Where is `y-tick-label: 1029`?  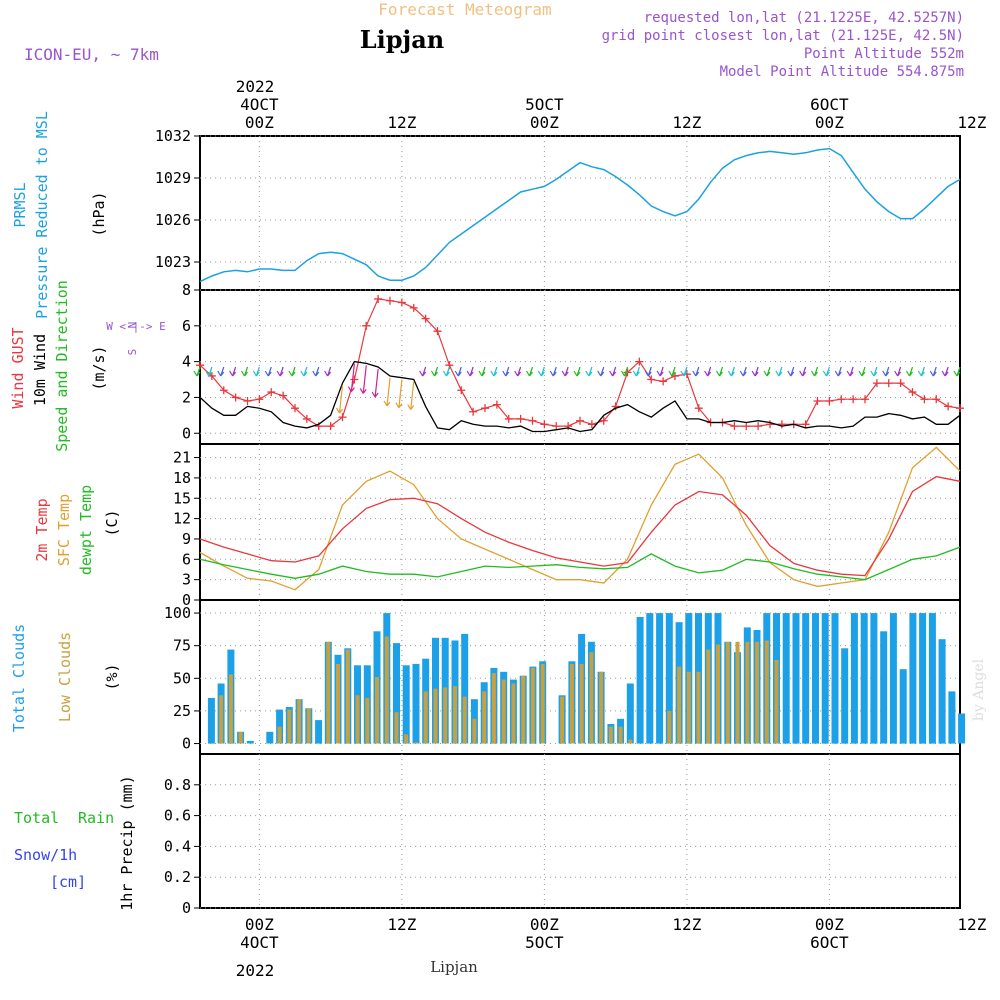 y-tick-label: 1029 is located at coordinates (173, 178).